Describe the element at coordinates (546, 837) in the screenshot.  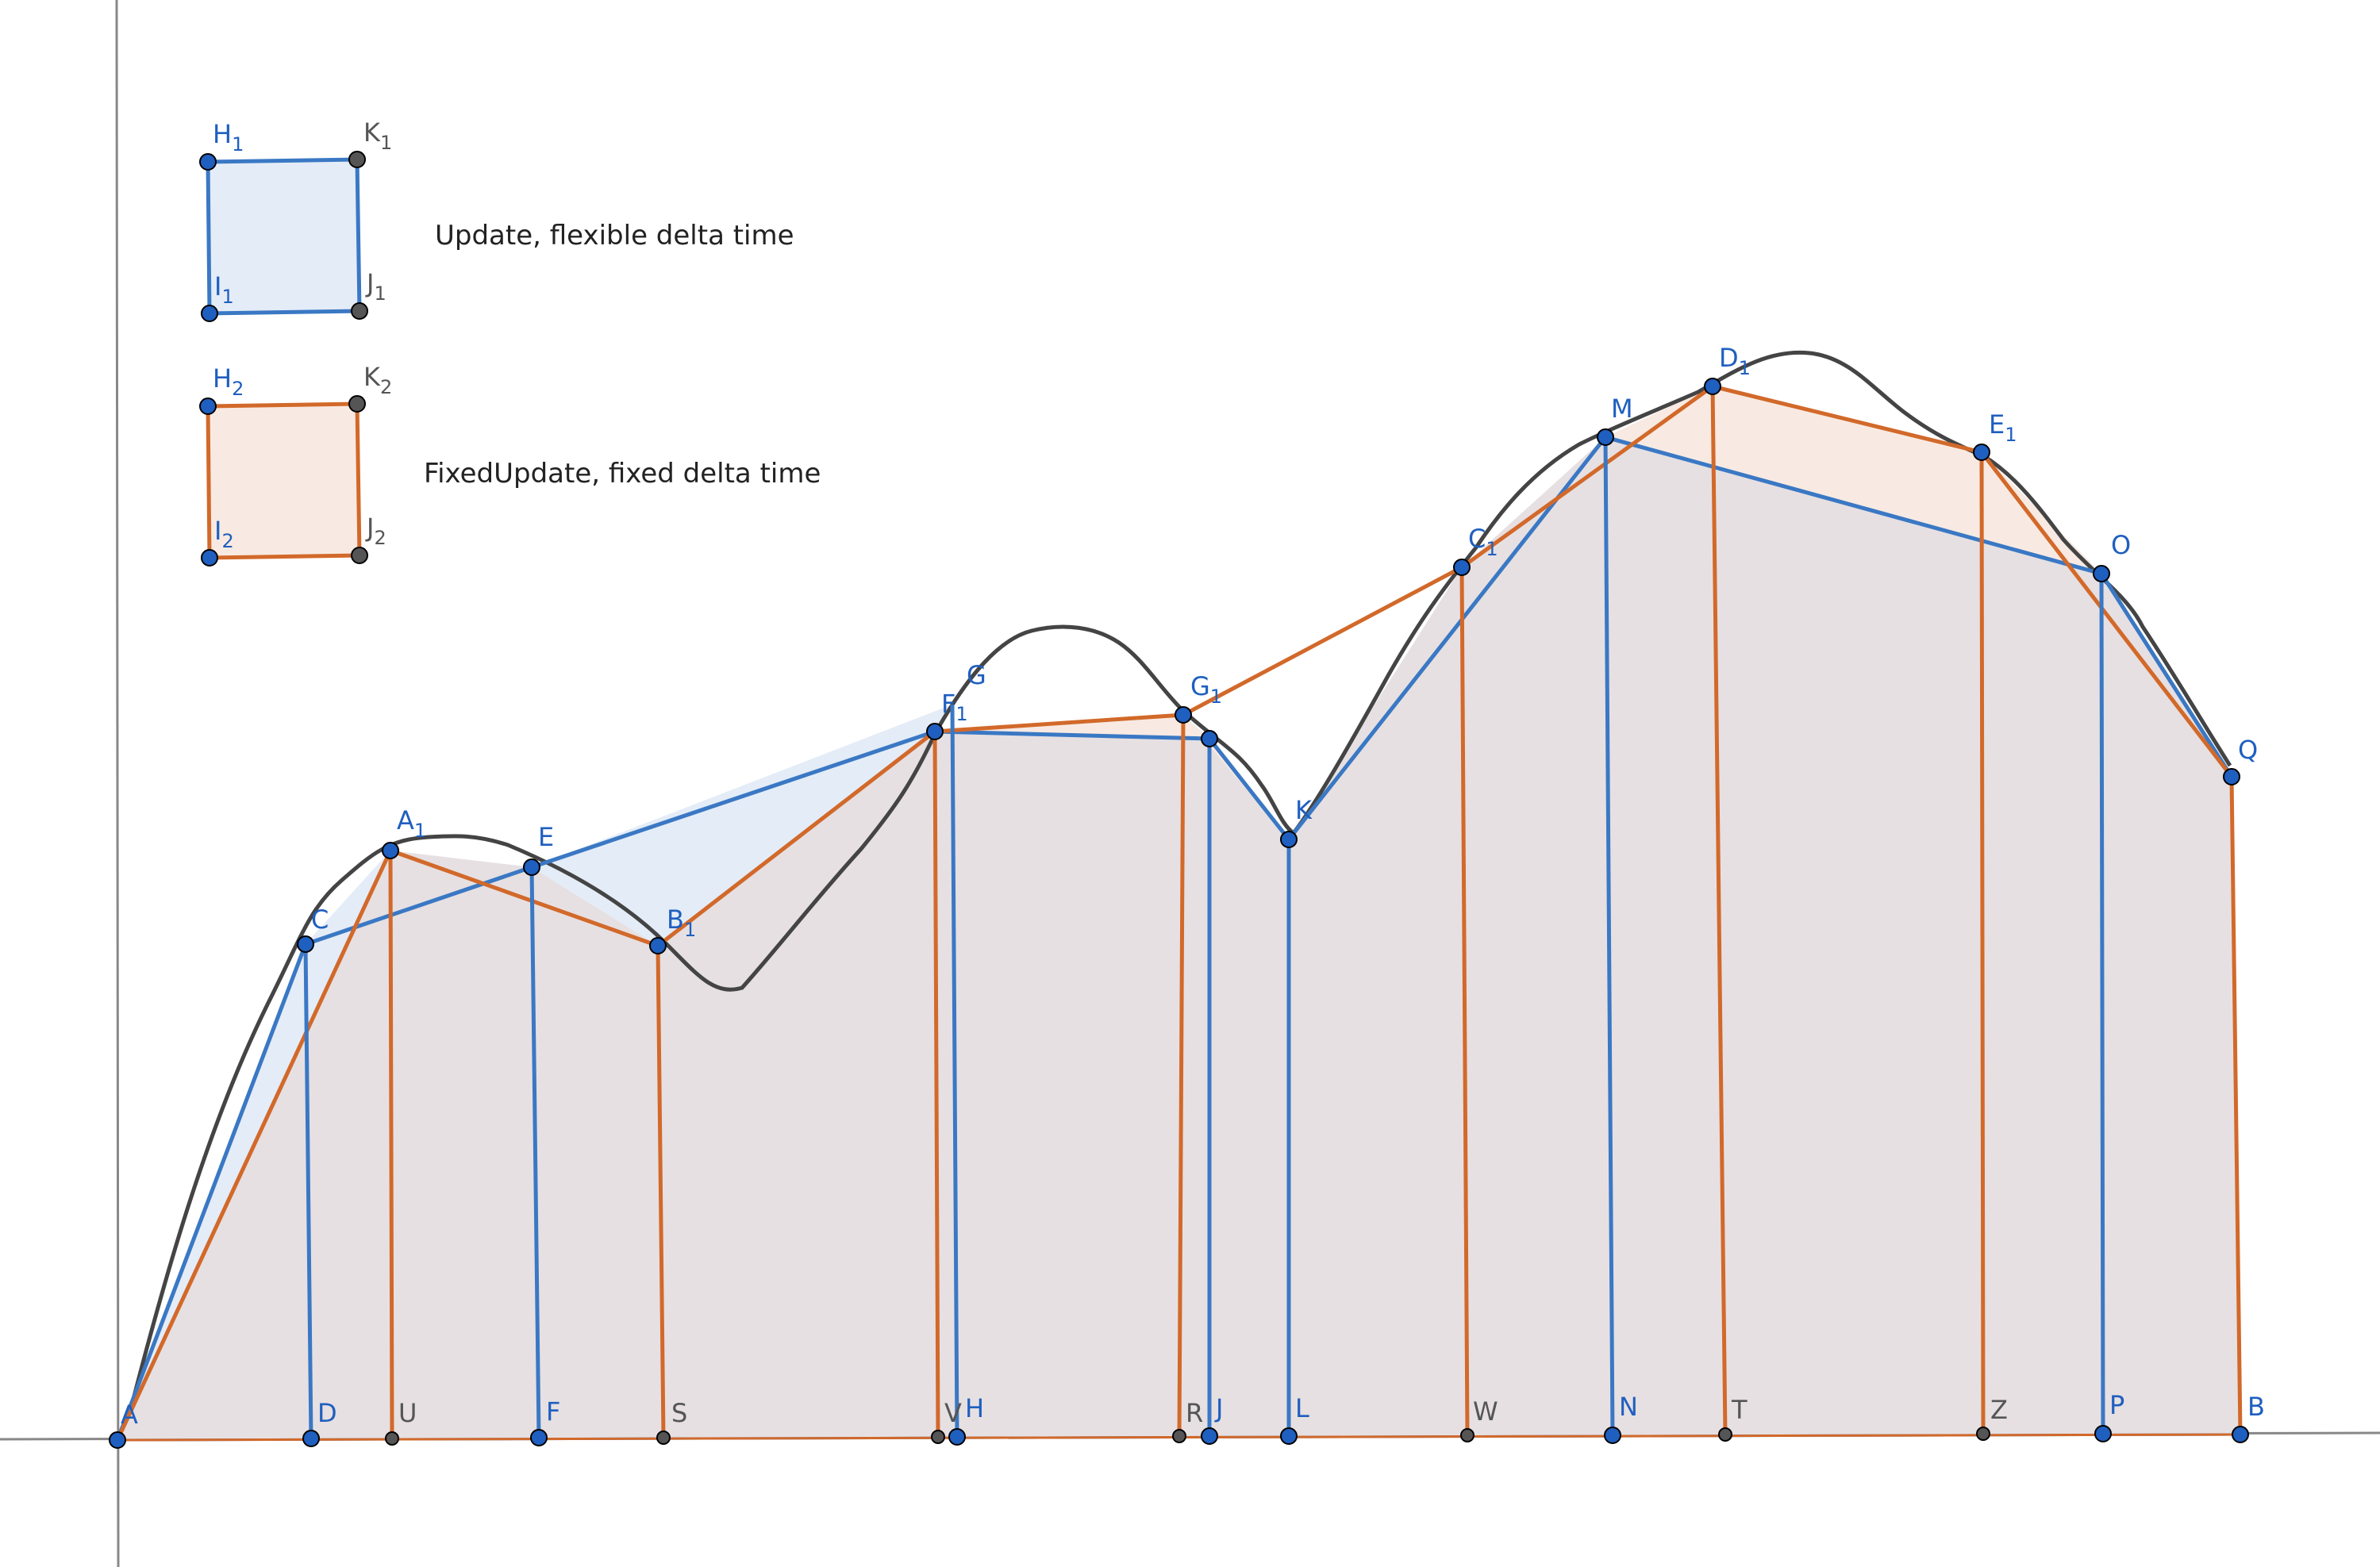
I see `label-E: E` at that location.